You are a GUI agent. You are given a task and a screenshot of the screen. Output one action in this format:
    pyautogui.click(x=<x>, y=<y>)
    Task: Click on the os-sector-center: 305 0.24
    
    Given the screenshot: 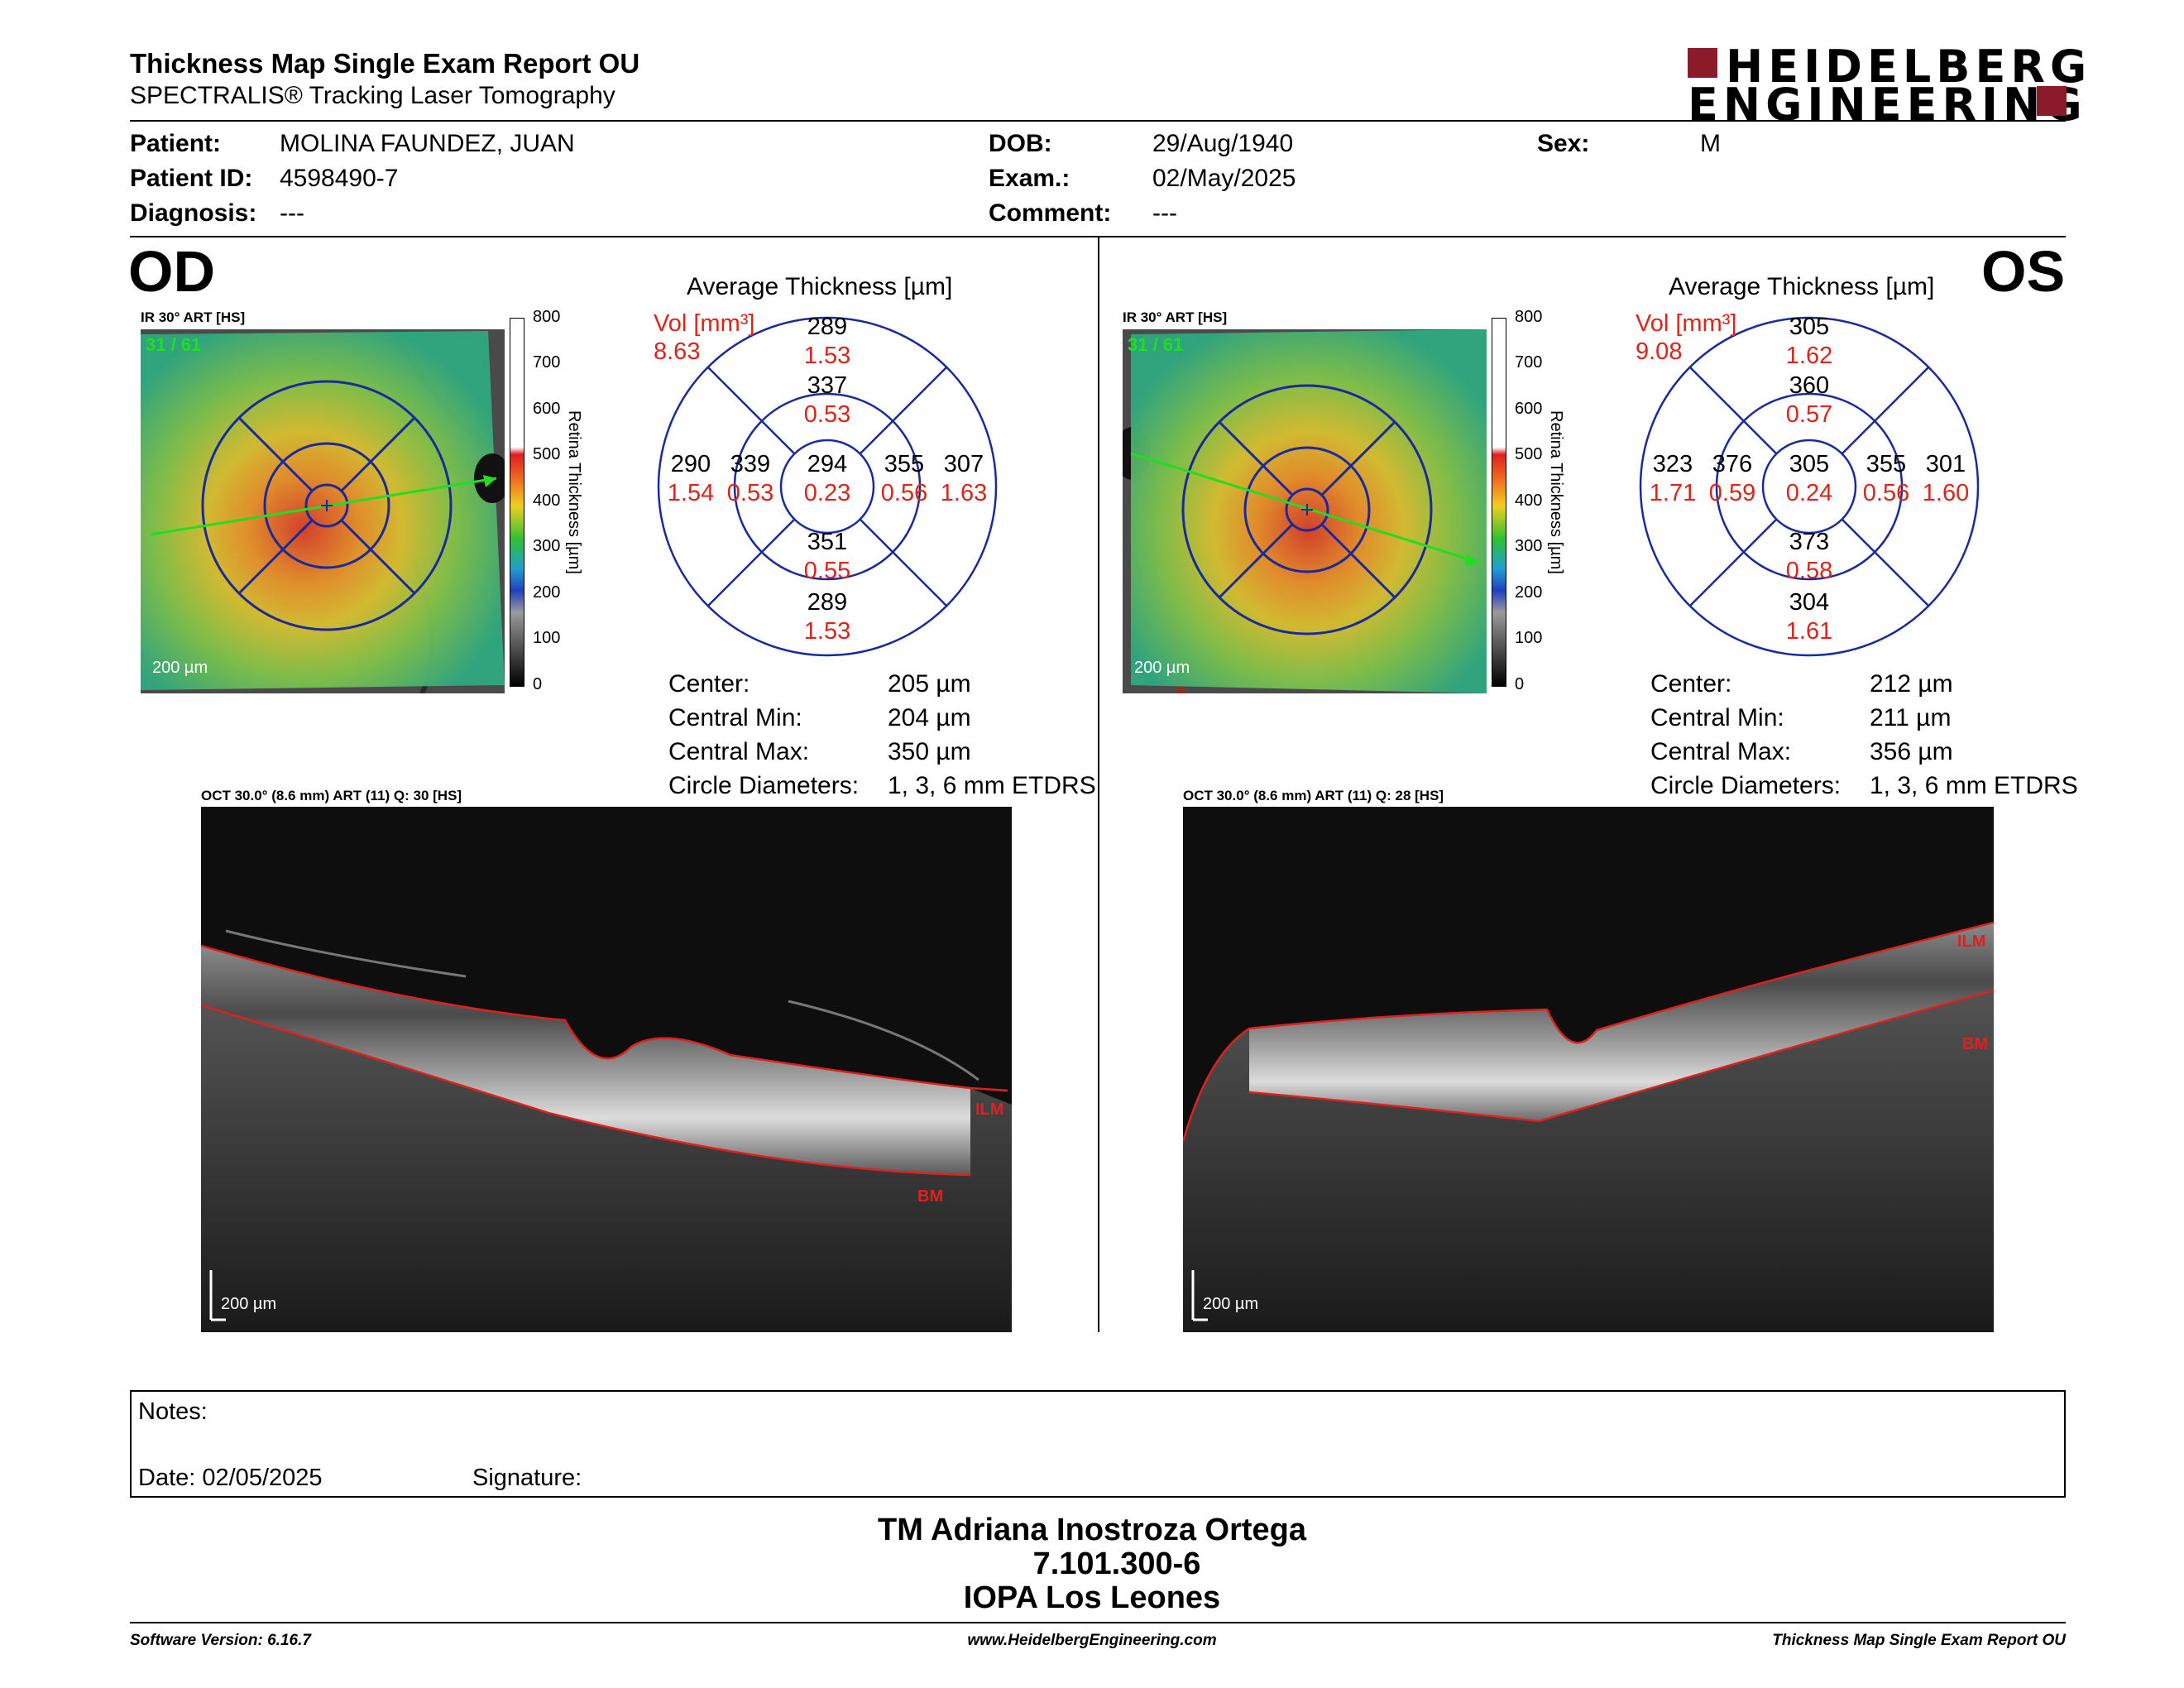 What is the action you would take?
    pyautogui.click(x=1809, y=479)
    